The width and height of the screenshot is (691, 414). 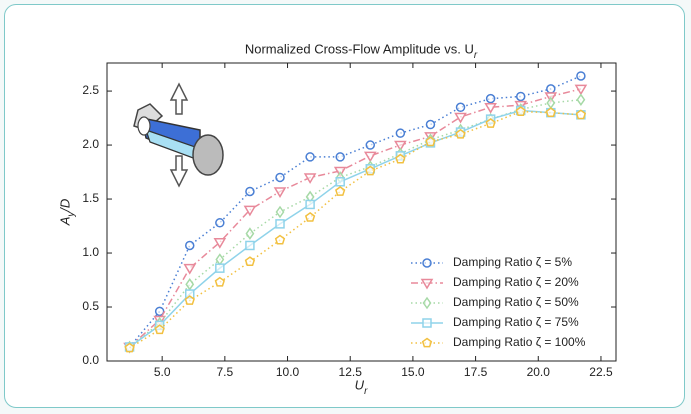 I want to click on legend-label: Damping Ratio ζ = 75%, so click(x=516, y=322).